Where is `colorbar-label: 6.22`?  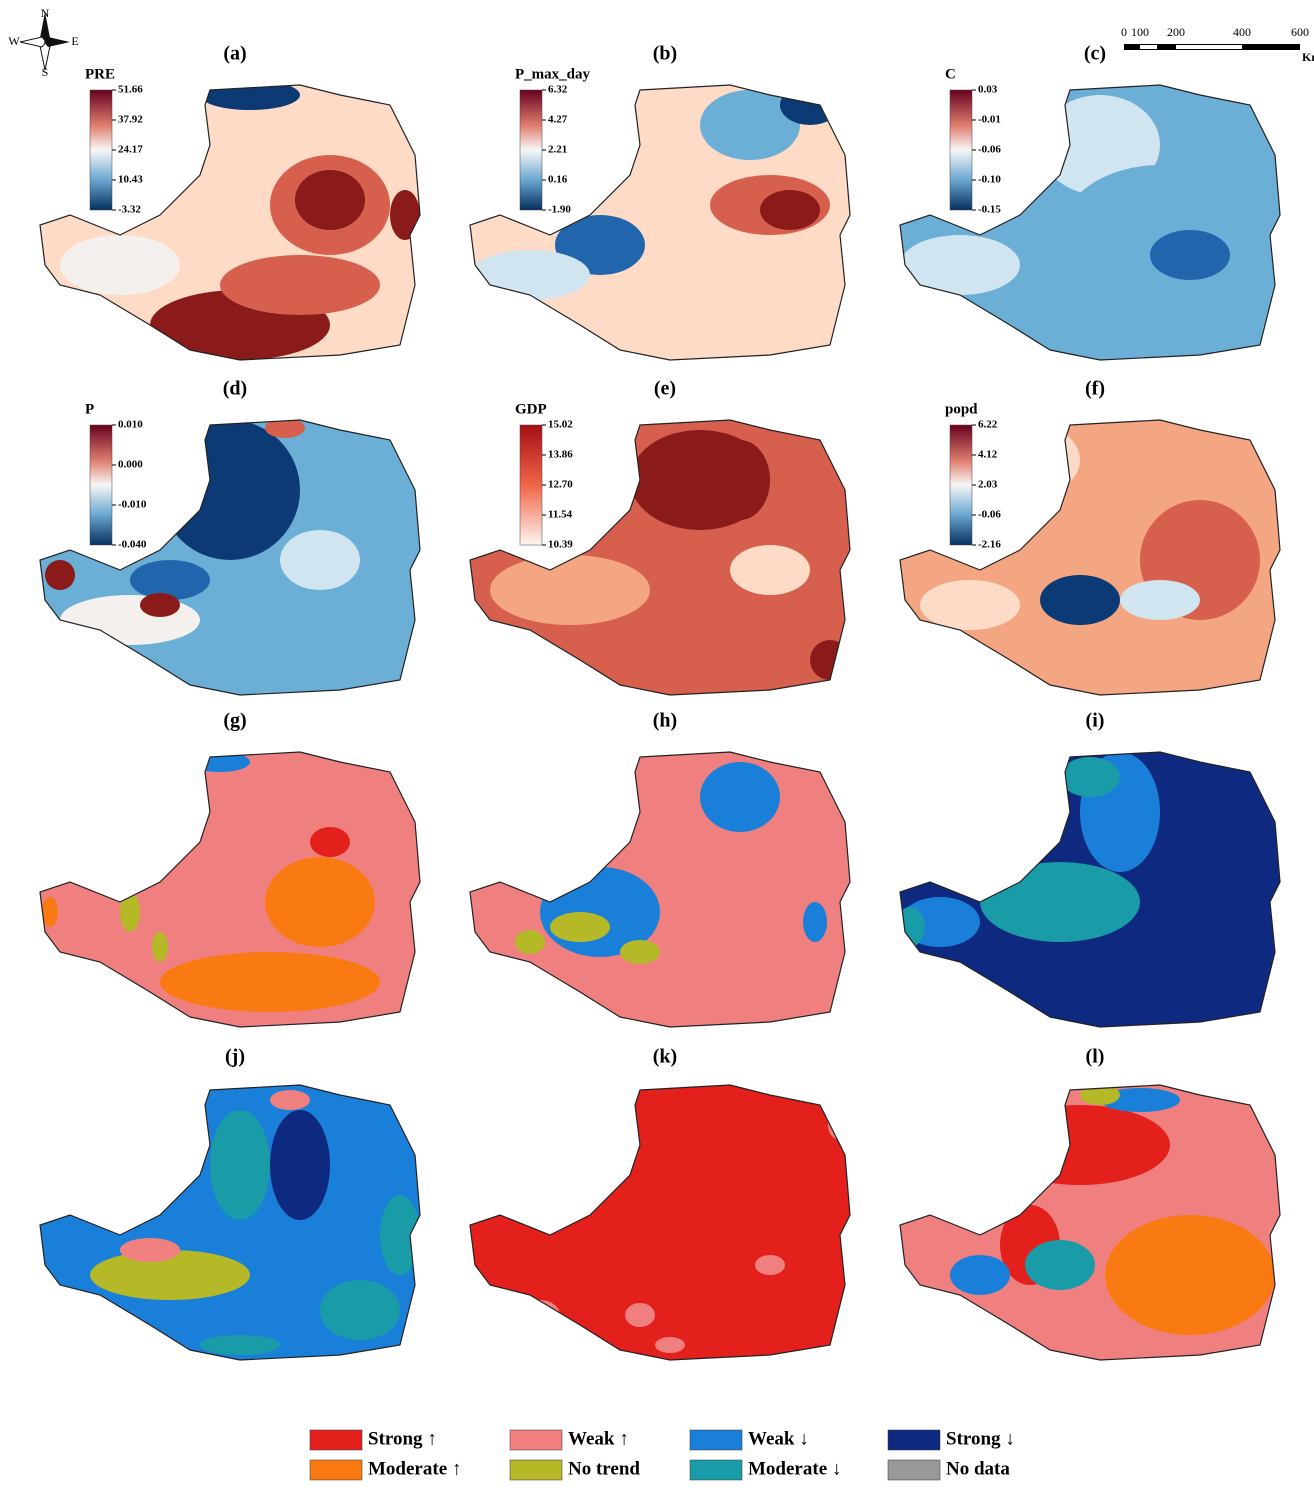
colorbar-label: 6.22 is located at coordinates (988, 425).